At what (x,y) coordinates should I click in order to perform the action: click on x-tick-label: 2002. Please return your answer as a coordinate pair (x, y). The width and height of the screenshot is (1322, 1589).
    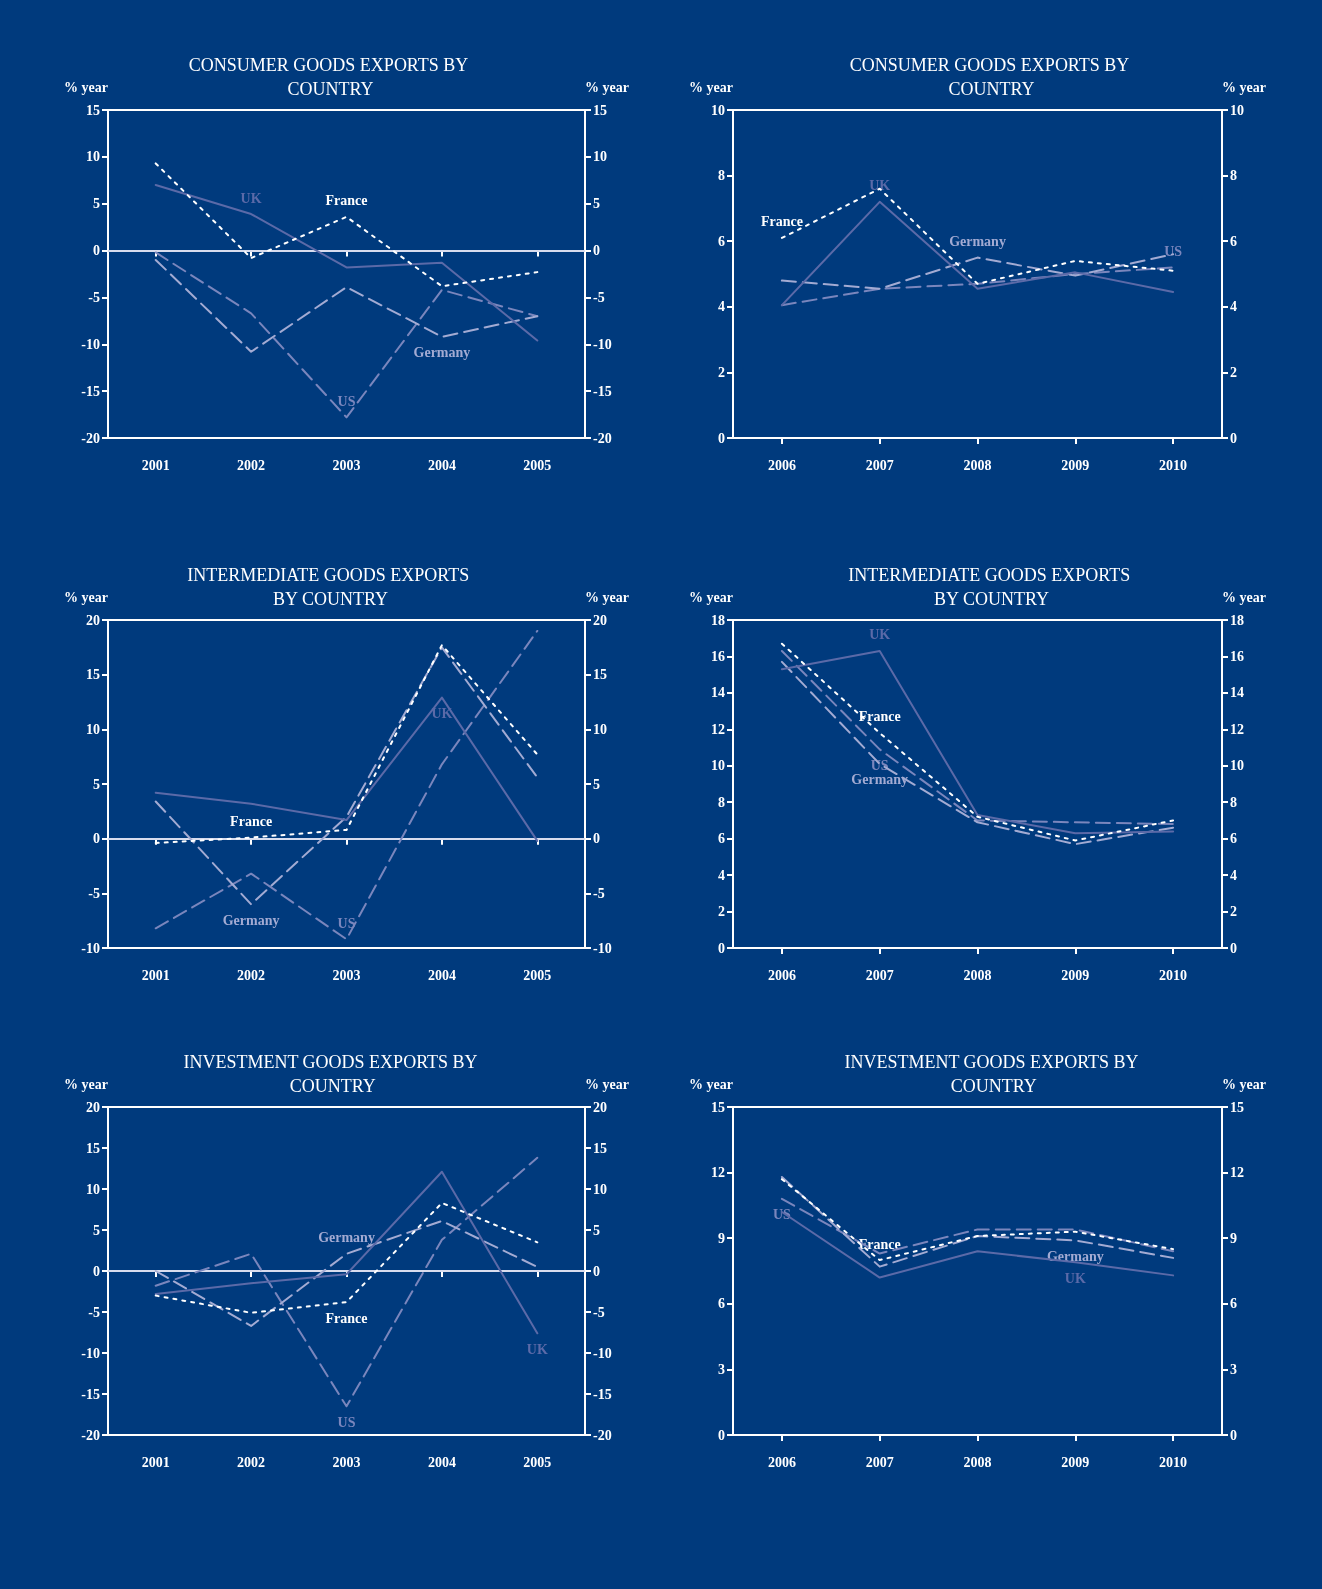
    Looking at the image, I should click on (251, 1462).